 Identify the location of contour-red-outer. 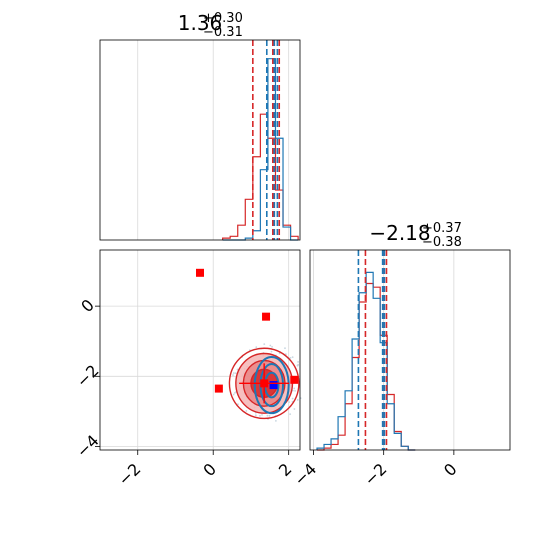
(264, 383).